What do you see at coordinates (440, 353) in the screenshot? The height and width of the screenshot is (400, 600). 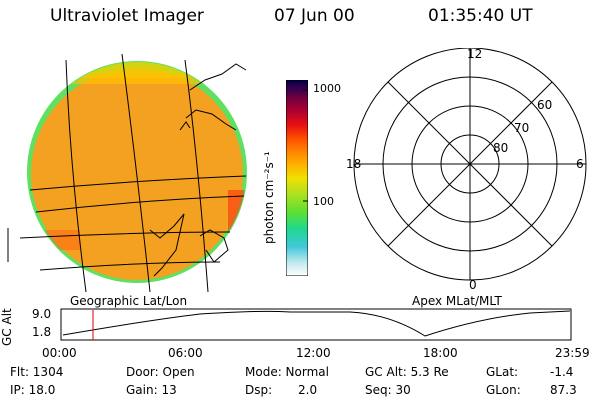 I see `xtick-1800: 18:00` at bounding box center [440, 353].